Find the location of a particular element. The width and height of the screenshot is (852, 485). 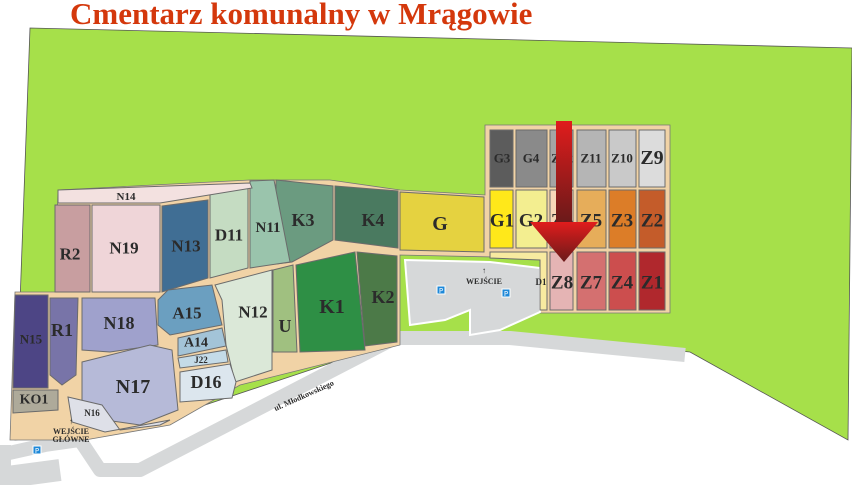

section-g: G is located at coordinates (442, 222).